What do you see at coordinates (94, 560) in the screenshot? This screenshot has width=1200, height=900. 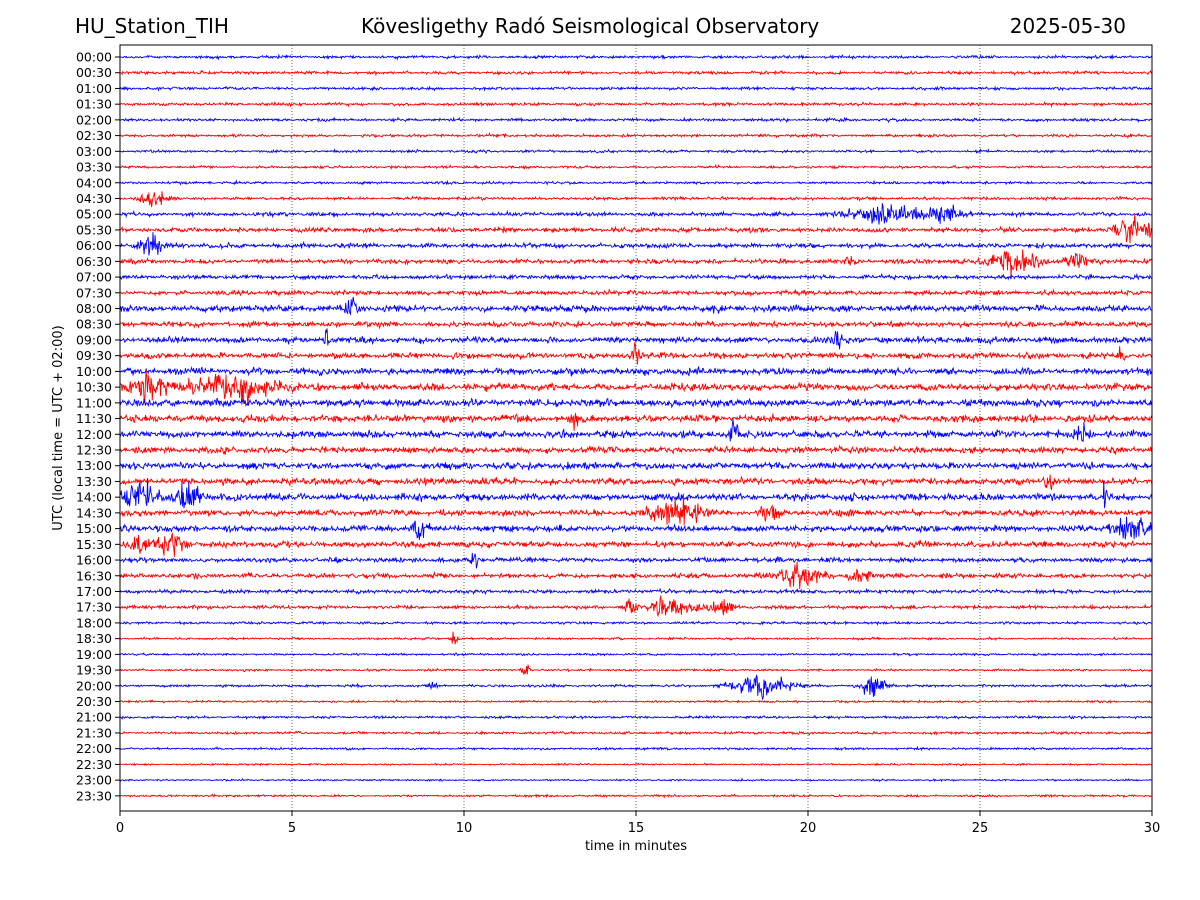 I see `y-tick-label: 16:00` at bounding box center [94, 560].